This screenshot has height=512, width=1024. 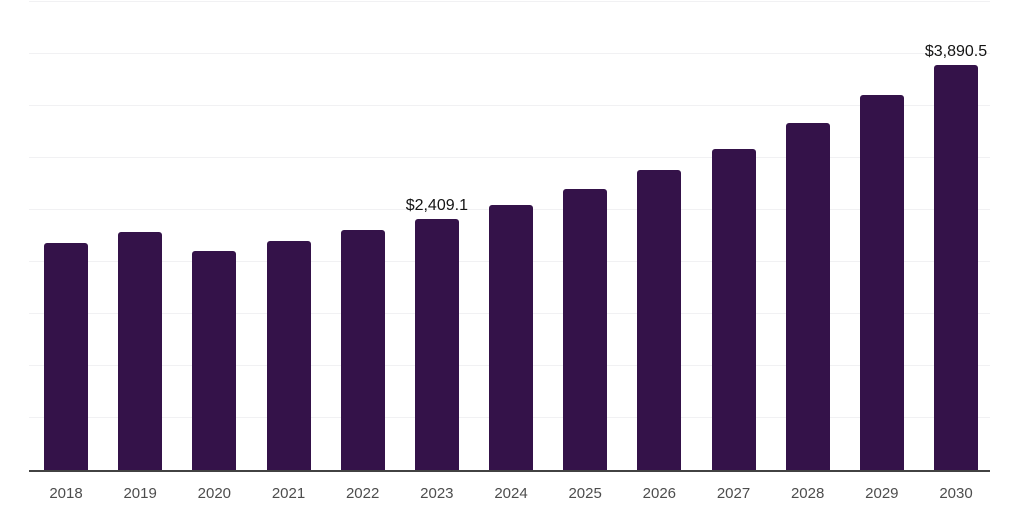 I want to click on x-tick-label-2027: 2027, so click(x=733, y=493).